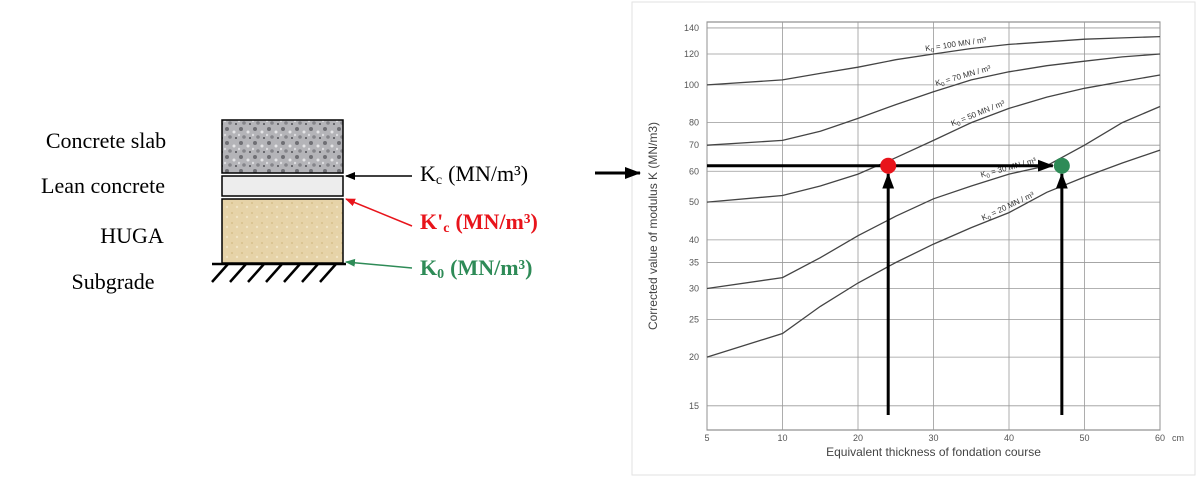 Image resolution: width=1197 pixels, height=477 pixels. I want to click on y-tick-label: 40, so click(694, 240).